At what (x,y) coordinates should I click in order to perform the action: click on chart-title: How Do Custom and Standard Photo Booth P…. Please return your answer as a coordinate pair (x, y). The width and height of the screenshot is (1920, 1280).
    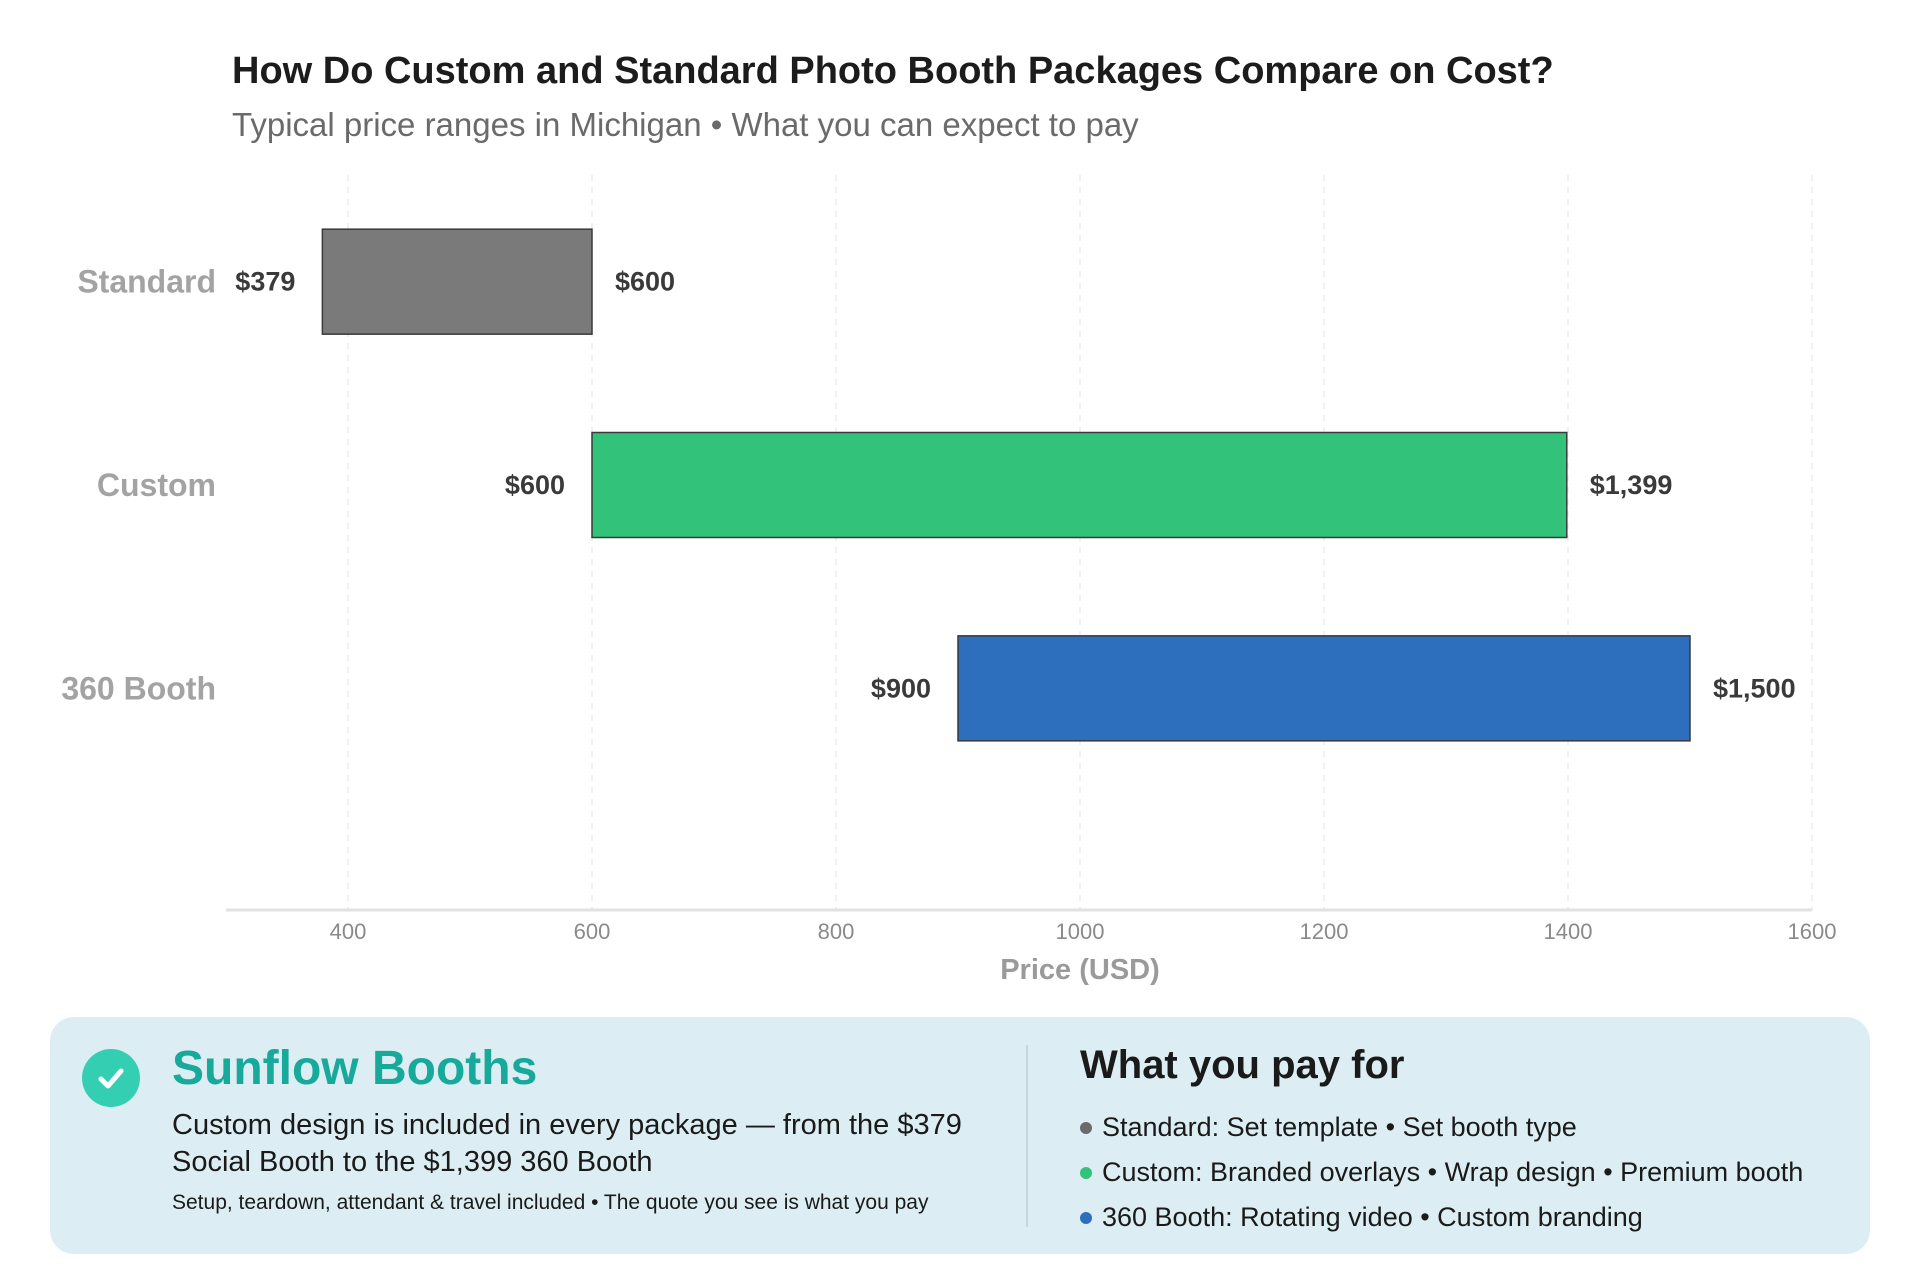
    Looking at the image, I should click on (893, 71).